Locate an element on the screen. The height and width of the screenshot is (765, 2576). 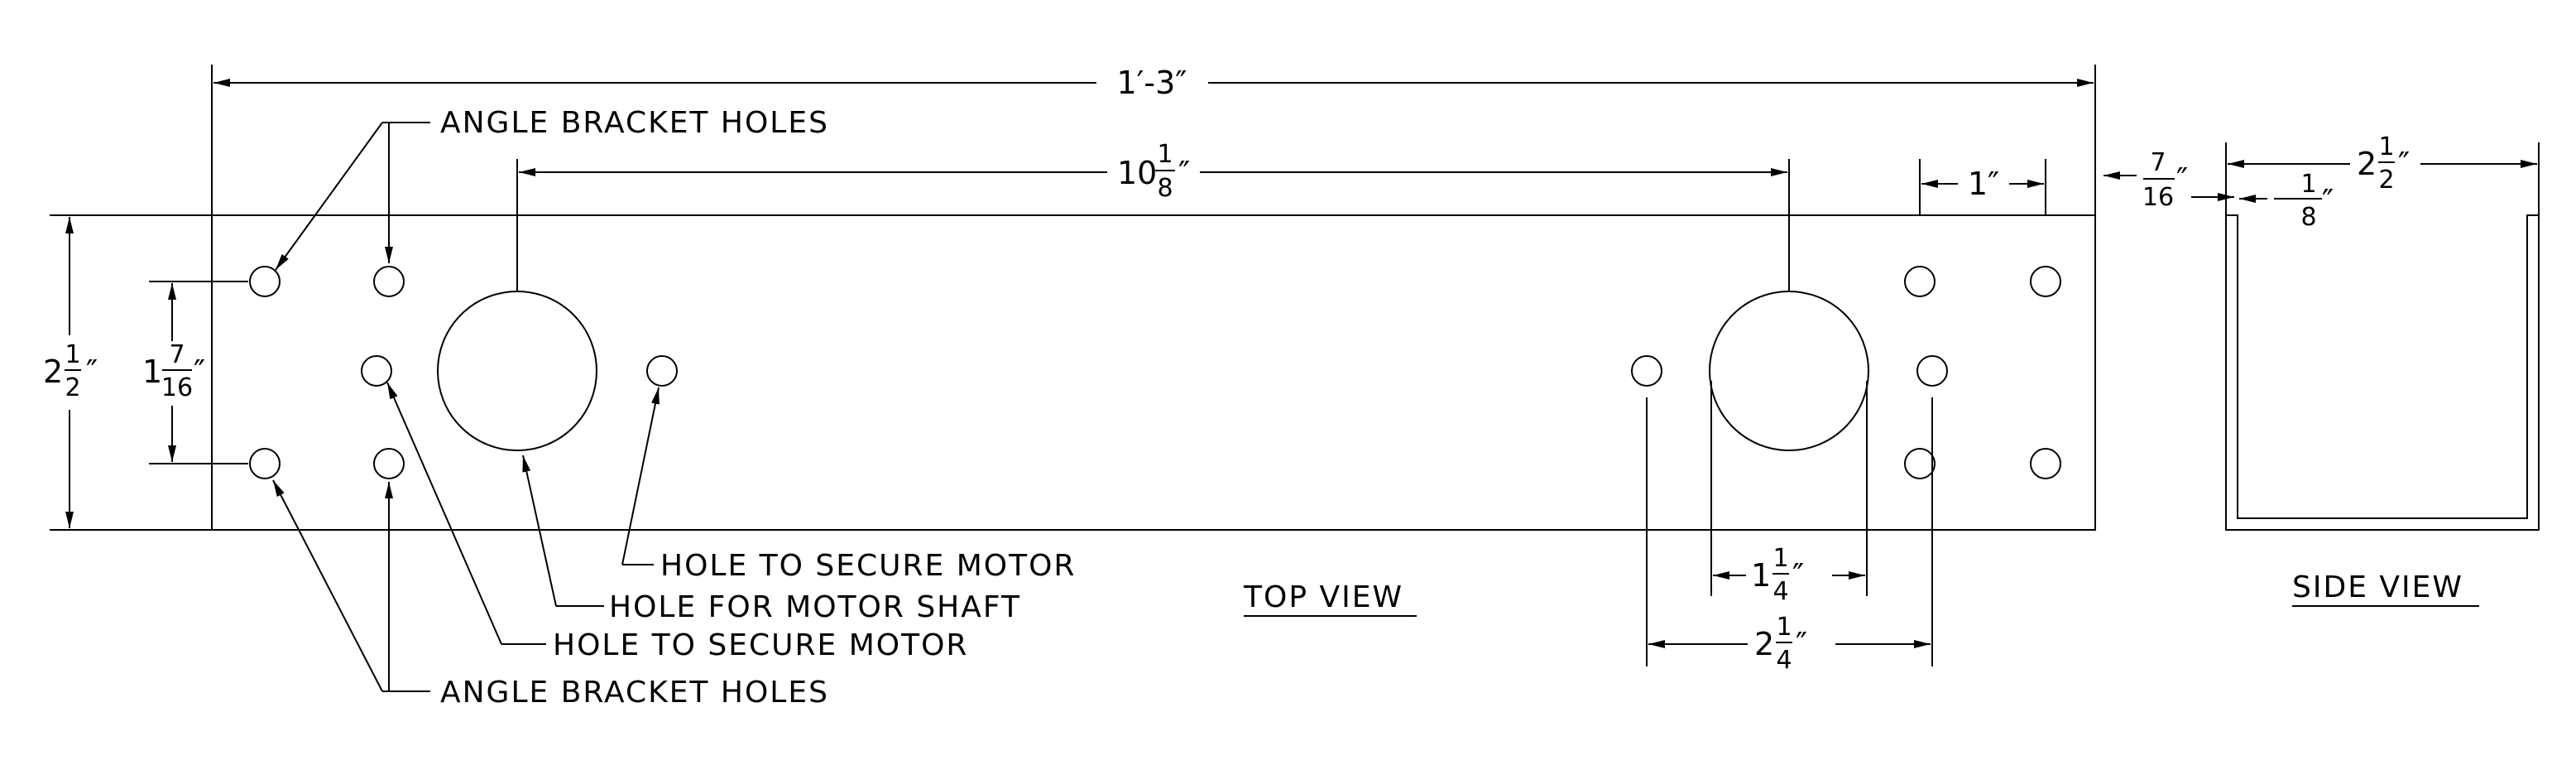
angle-bracket-leader-bottom: ANGLE BRACKET HOLES is located at coordinates (550, 594).